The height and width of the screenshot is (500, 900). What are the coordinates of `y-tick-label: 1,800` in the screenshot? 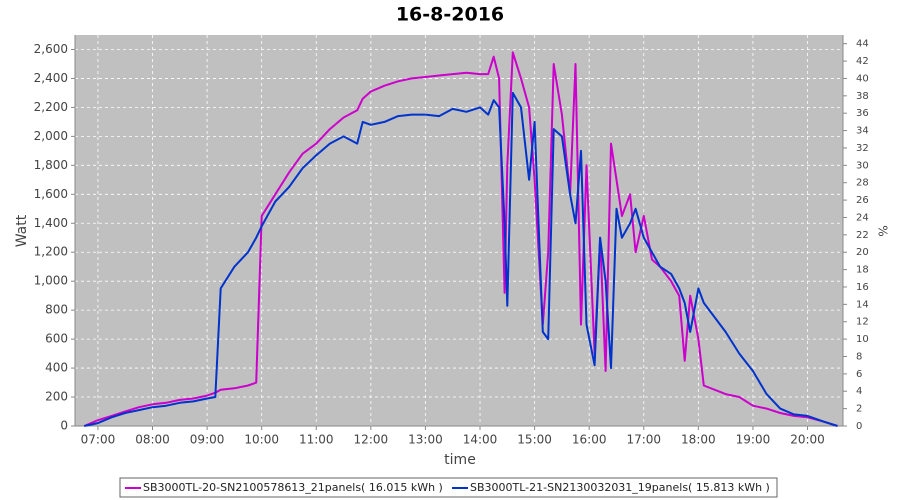 It's located at (51, 165).